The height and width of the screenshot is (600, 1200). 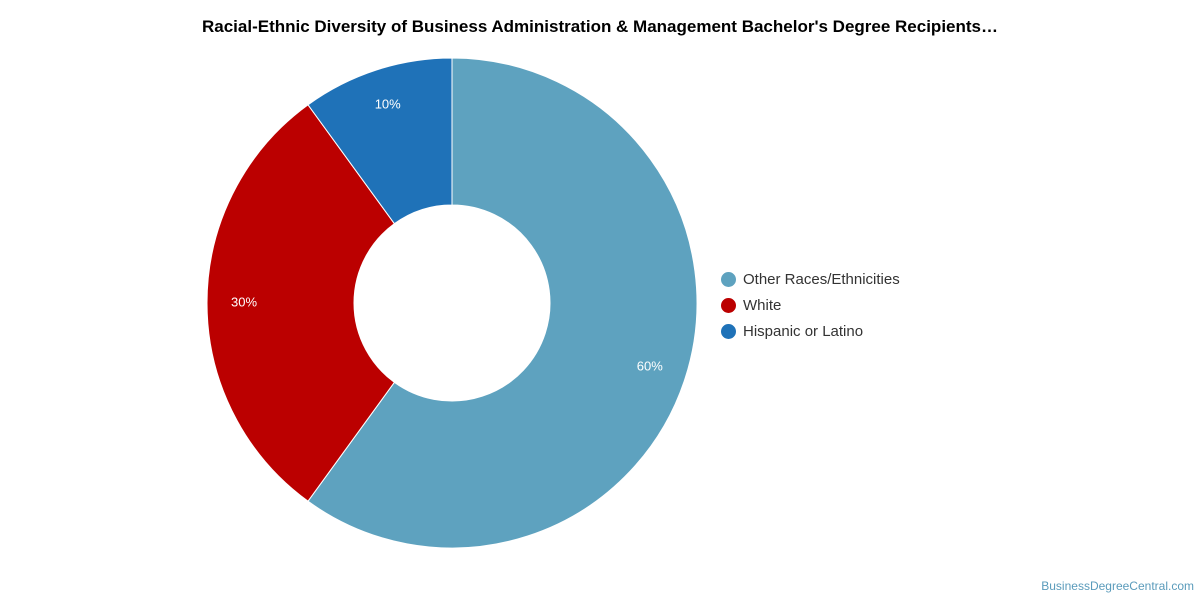 I want to click on legend-label-white: White, so click(x=762, y=305).